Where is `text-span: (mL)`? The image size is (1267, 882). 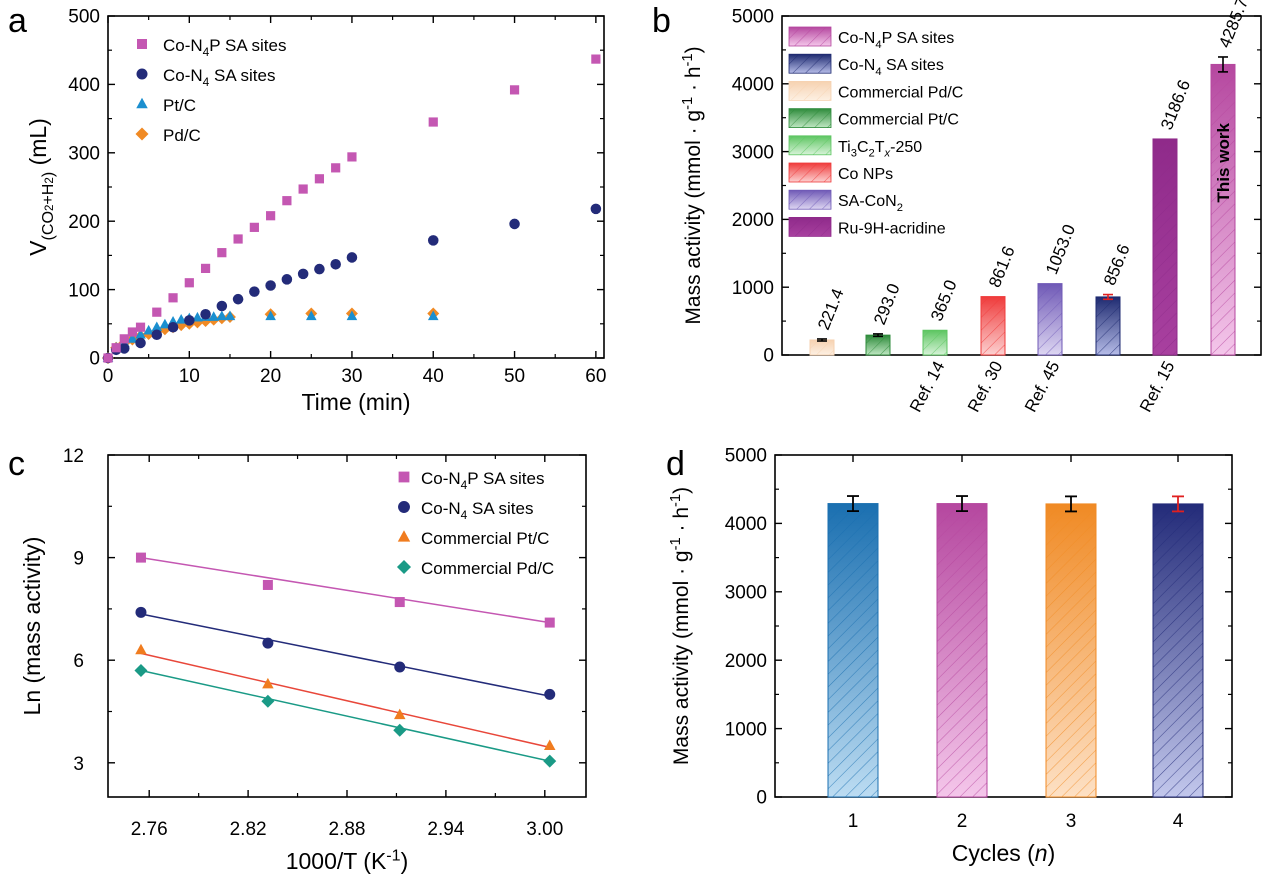
text-span: (mL) is located at coordinates (38, 145).